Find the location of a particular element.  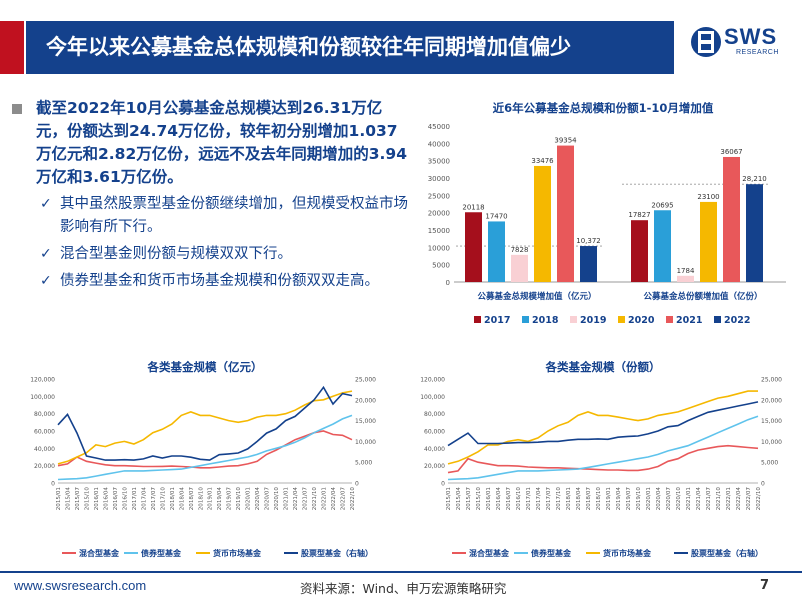

y2-tick-label: 0 is located at coordinates (357, 484).